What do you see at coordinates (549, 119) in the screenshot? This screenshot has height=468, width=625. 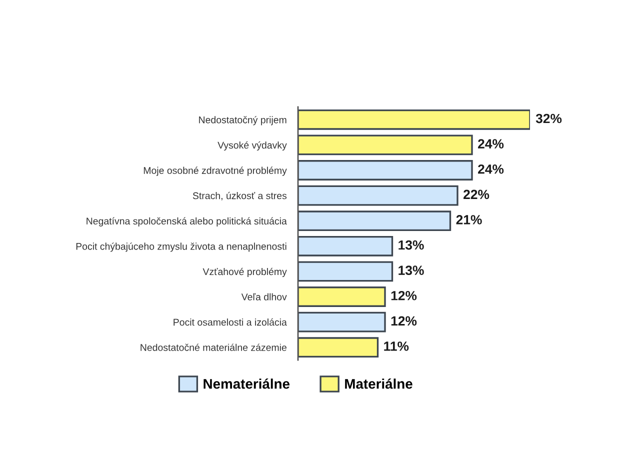 I see `data-label: 32%` at bounding box center [549, 119].